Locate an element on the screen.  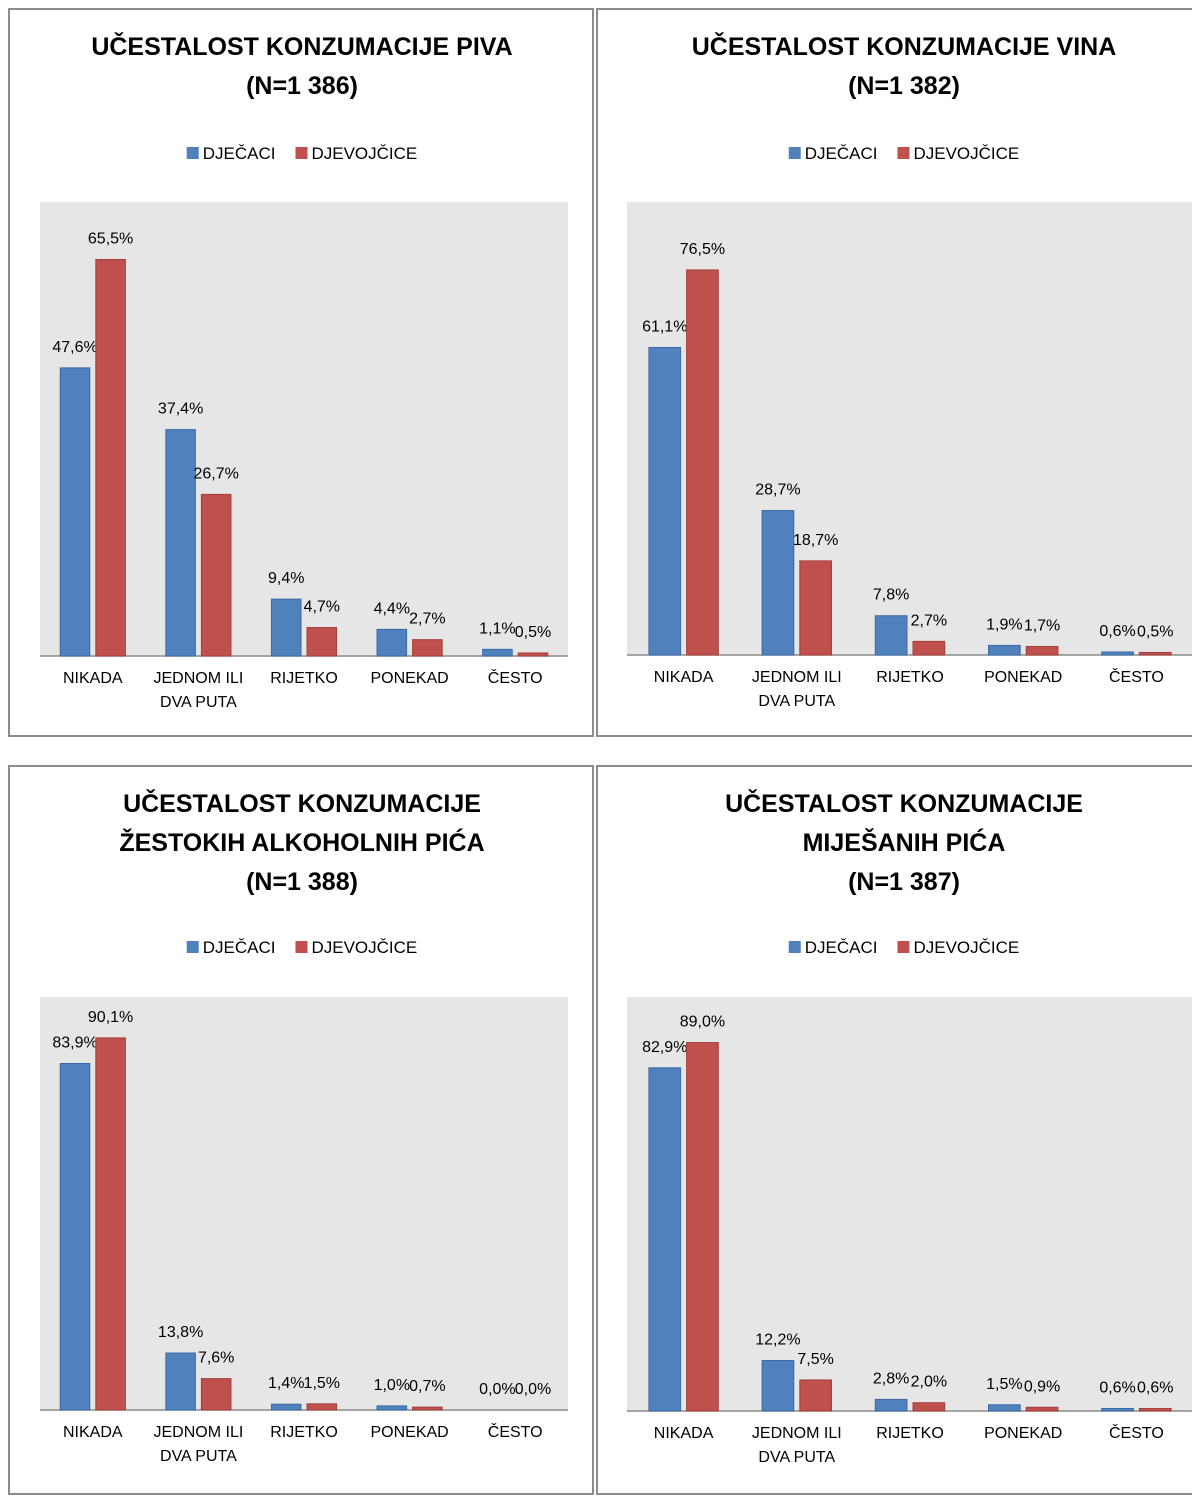
data-label: 76,5% is located at coordinates (702, 249).